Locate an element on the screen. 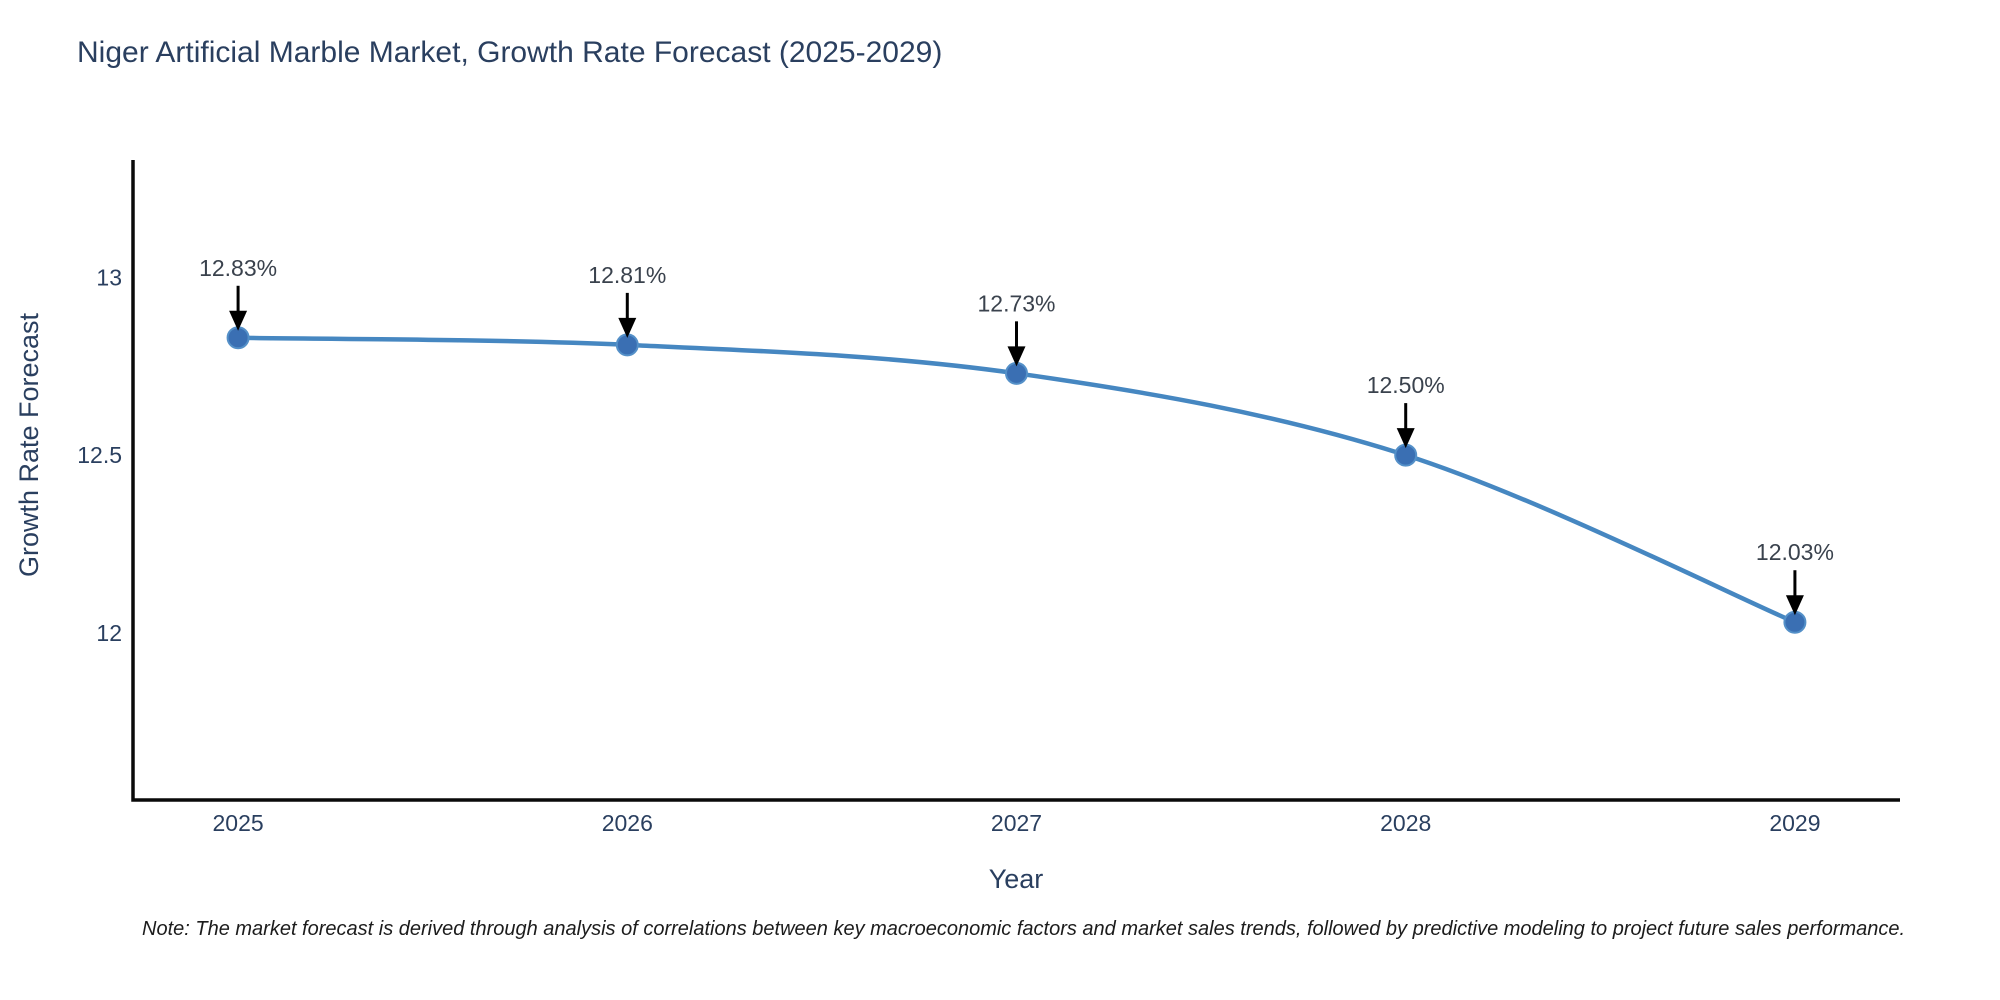 The height and width of the screenshot is (1000, 2000). data-point-label: 12.83% is located at coordinates (238, 268).